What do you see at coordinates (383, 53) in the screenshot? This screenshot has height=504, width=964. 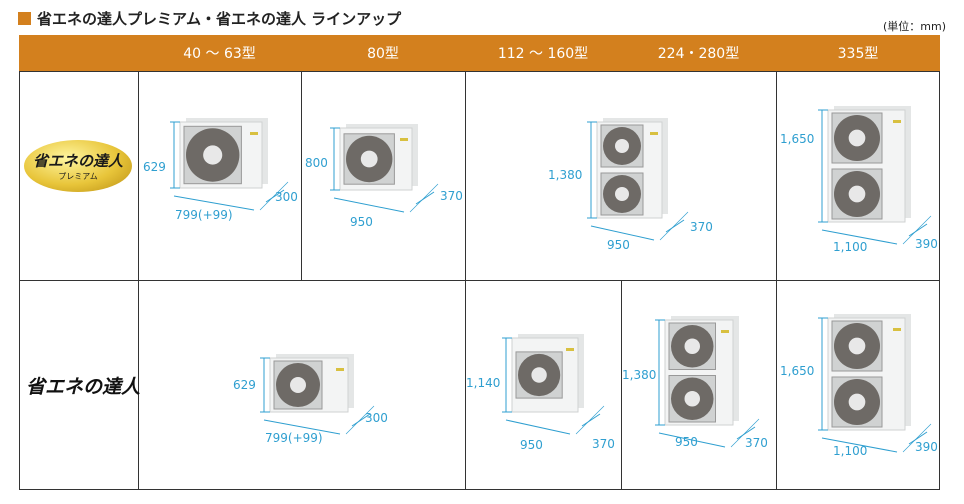 I see `header-80: 80型` at bounding box center [383, 53].